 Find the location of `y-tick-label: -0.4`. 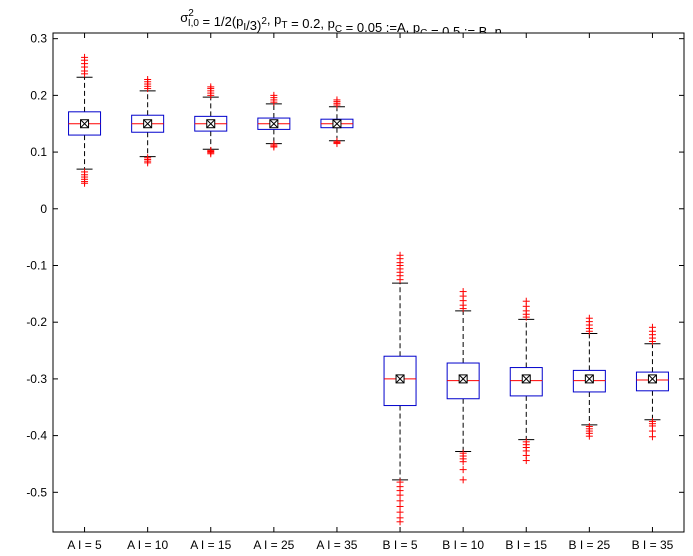

y-tick-label: -0.4 is located at coordinates (36, 436).